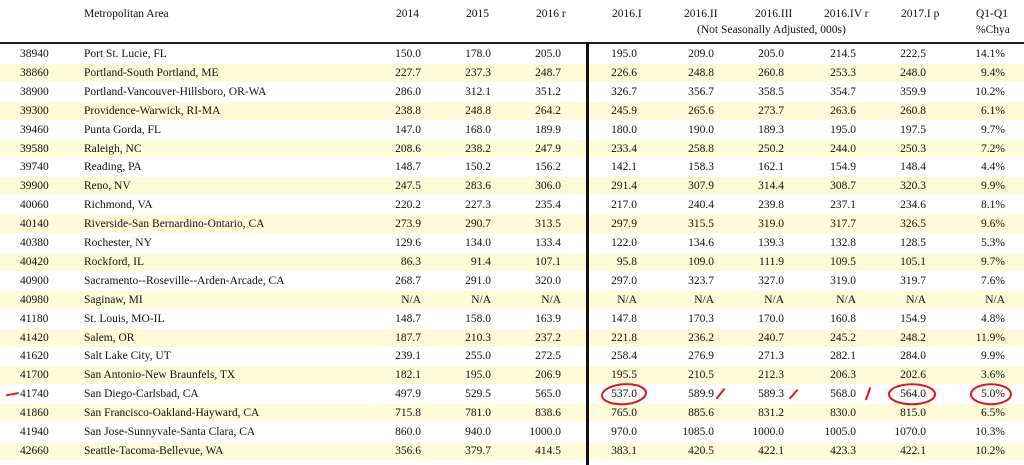  What do you see at coordinates (701, 261) in the screenshot?
I see `cell-q2: 109.0` at bounding box center [701, 261].